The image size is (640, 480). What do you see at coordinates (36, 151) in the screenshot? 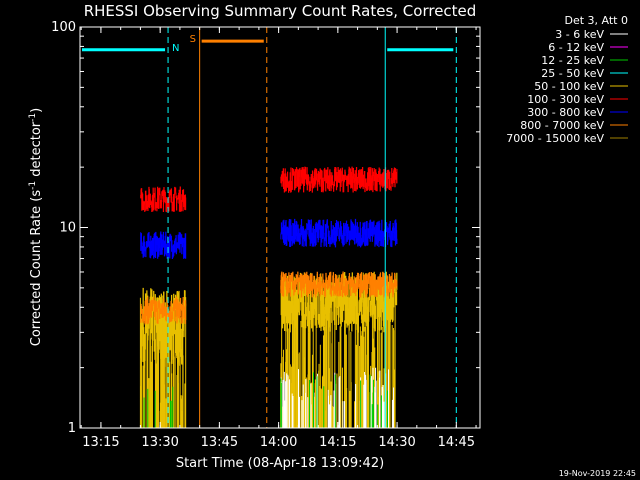
I see `y-axis-label-mid: detector` at bounding box center [36, 151].